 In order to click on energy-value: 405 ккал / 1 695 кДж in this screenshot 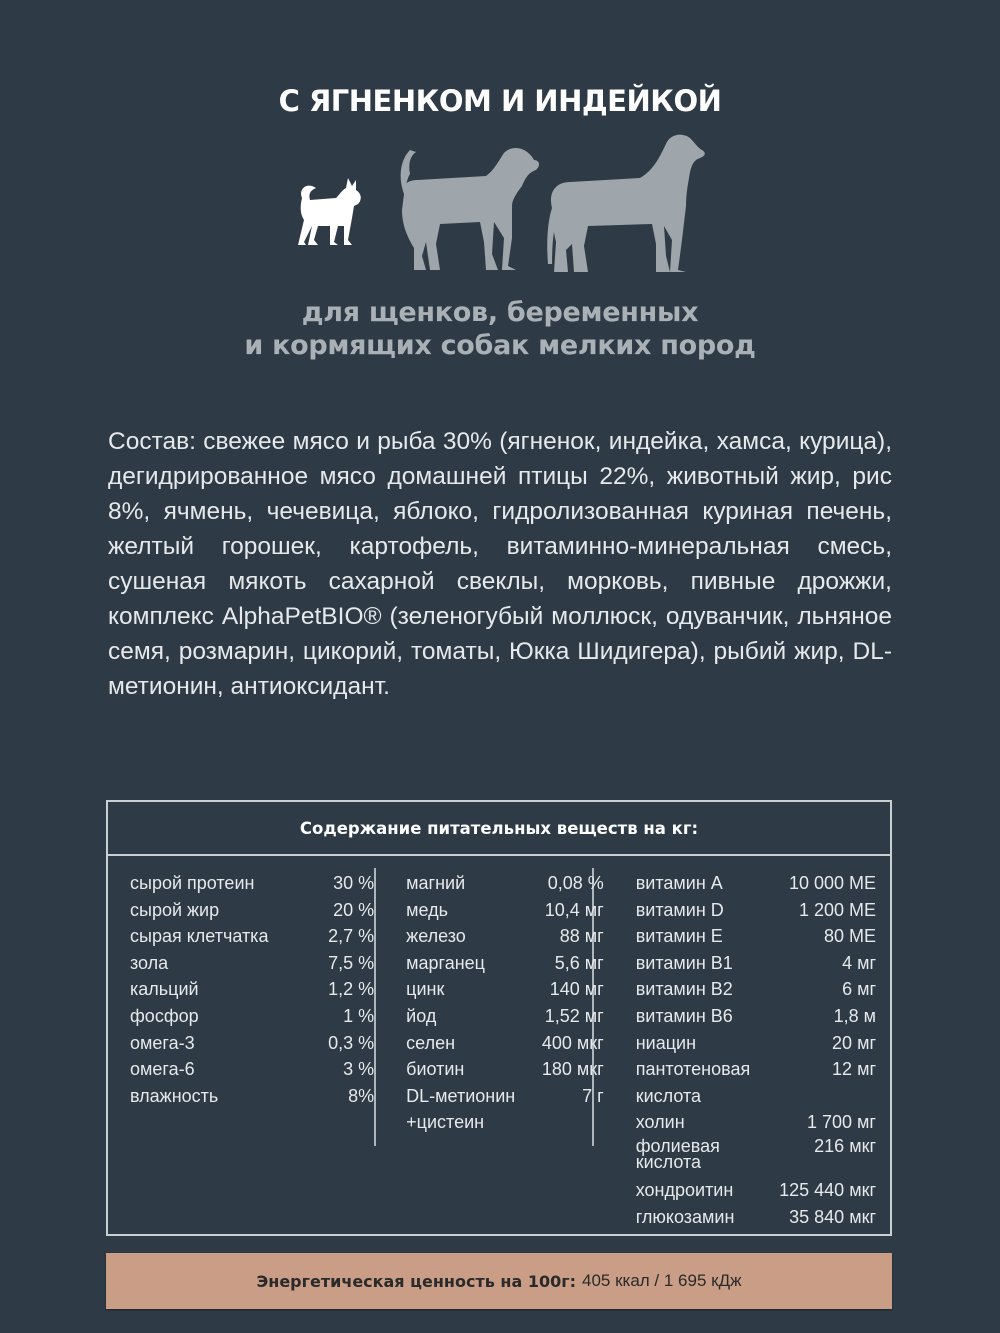, I will do `click(661, 1280)`.